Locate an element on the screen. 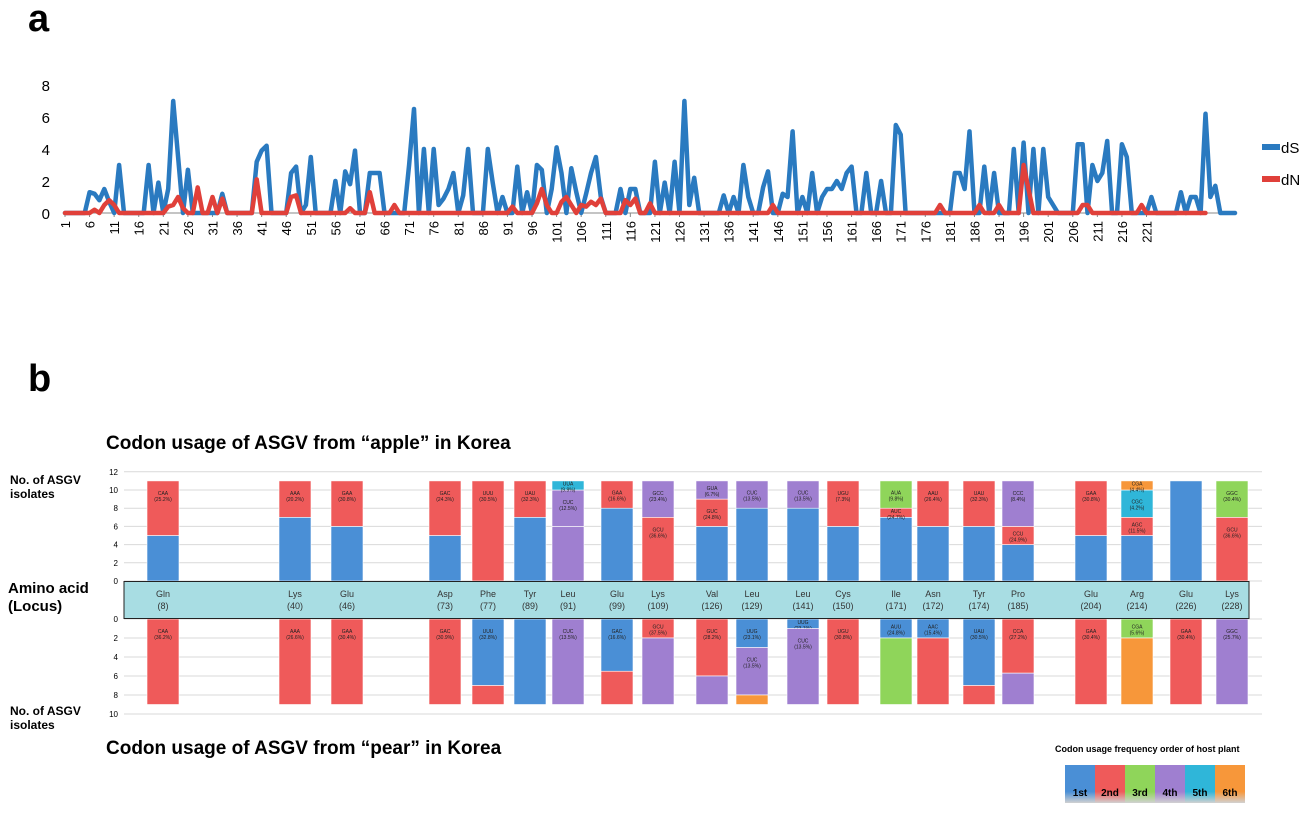 The width and height of the screenshot is (1301, 814). apple-codon-label: GAC is located at coordinates (445, 494).